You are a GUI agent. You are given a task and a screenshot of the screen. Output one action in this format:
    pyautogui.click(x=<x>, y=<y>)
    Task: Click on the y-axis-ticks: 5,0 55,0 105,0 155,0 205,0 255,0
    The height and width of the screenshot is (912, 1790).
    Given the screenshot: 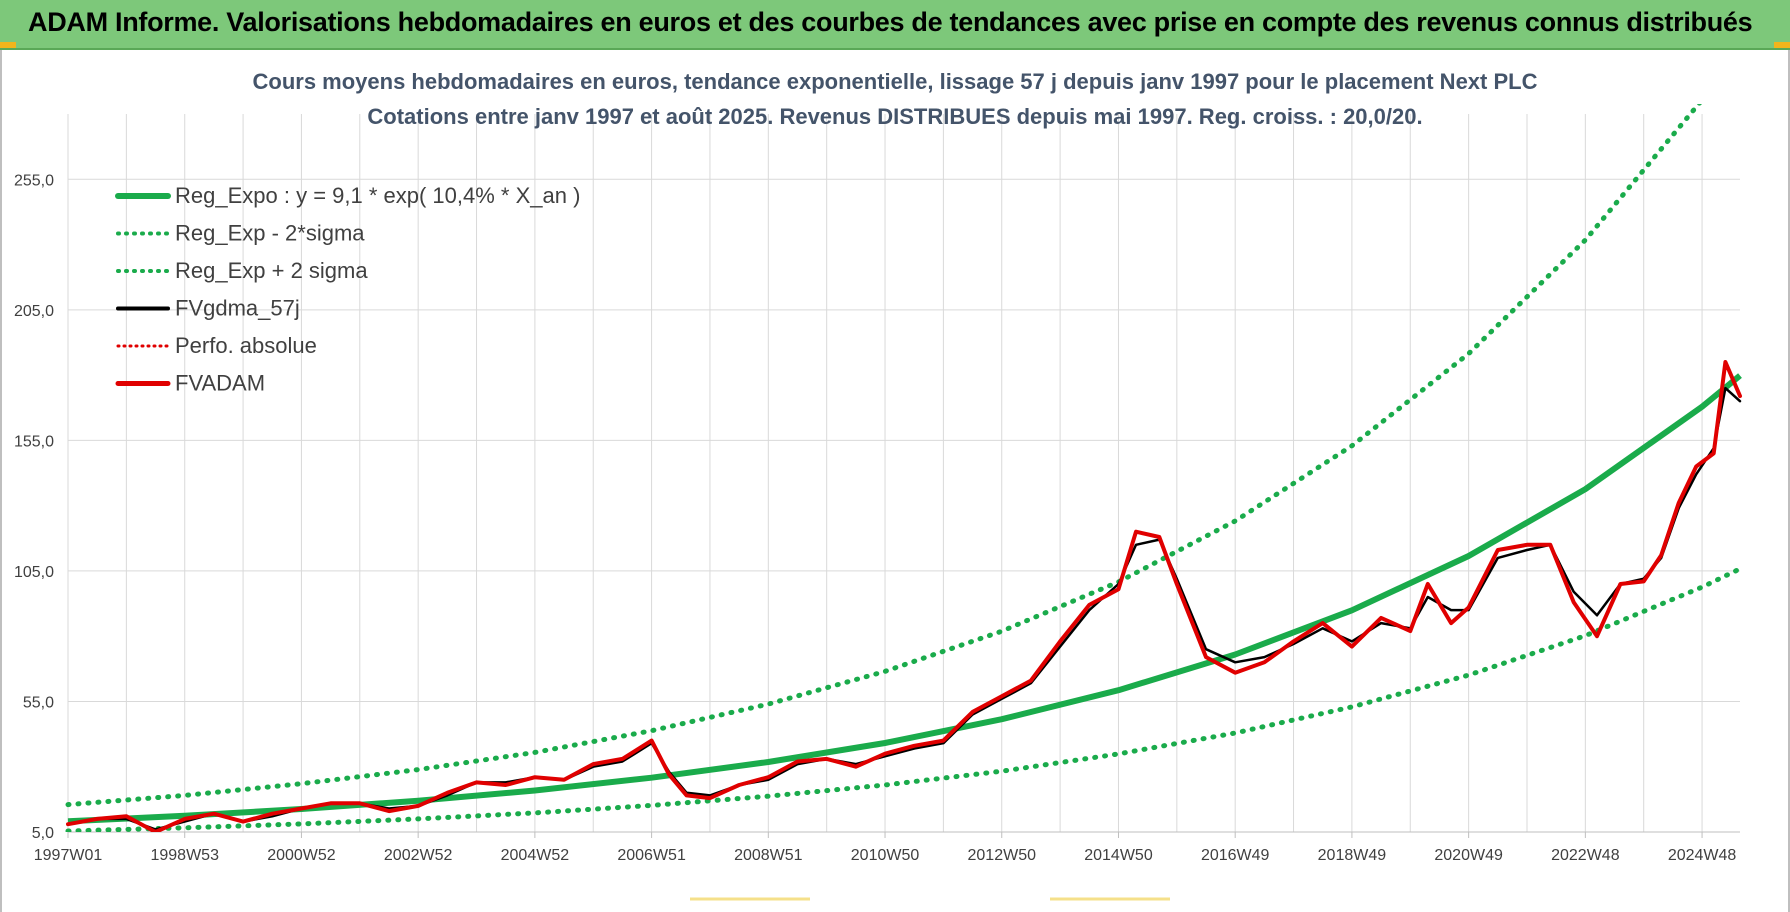 What is the action you would take?
    pyautogui.click(x=34, y=507)
    